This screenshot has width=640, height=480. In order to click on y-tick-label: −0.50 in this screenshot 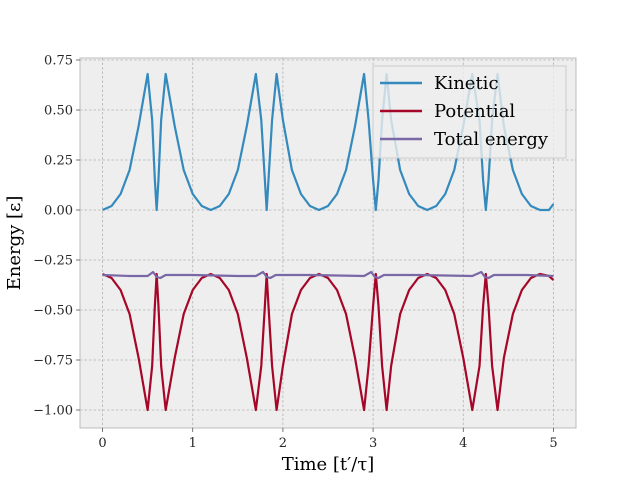, I will do `click(53, 311)`.